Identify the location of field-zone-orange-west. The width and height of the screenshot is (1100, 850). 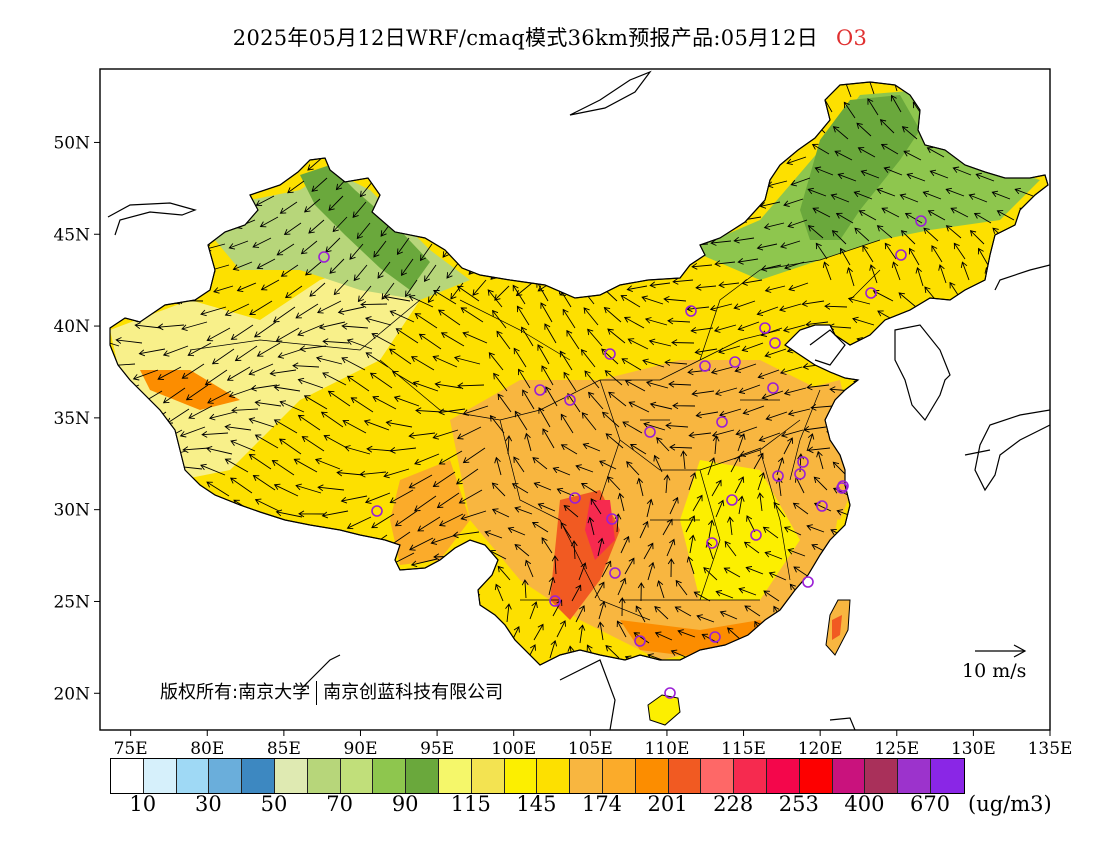
(190, 390).